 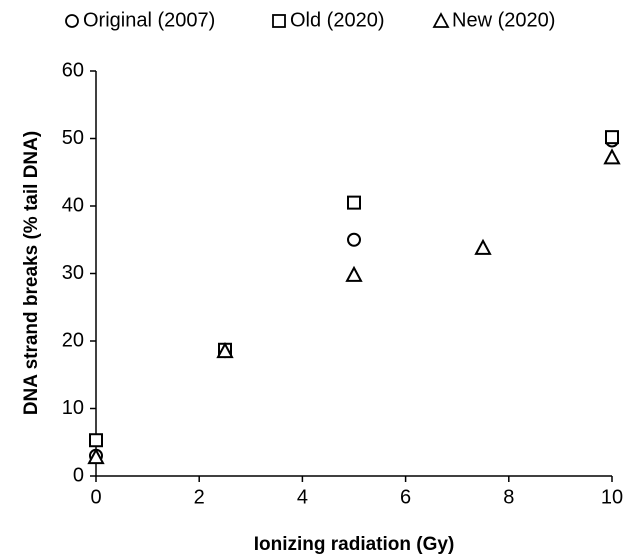 I want to click on y-tick-label: 50, so click(x=73, y=138).